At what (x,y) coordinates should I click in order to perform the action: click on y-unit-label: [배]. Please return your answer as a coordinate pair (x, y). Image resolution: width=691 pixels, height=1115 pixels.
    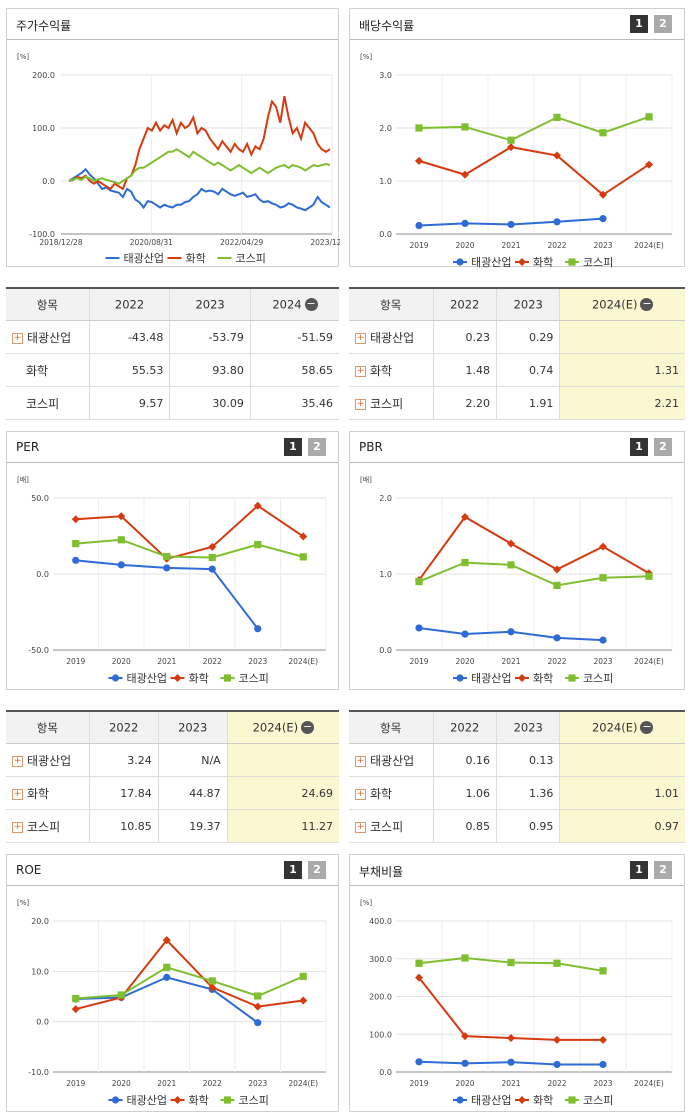
    Looking at the image, I should click on (23, 479).